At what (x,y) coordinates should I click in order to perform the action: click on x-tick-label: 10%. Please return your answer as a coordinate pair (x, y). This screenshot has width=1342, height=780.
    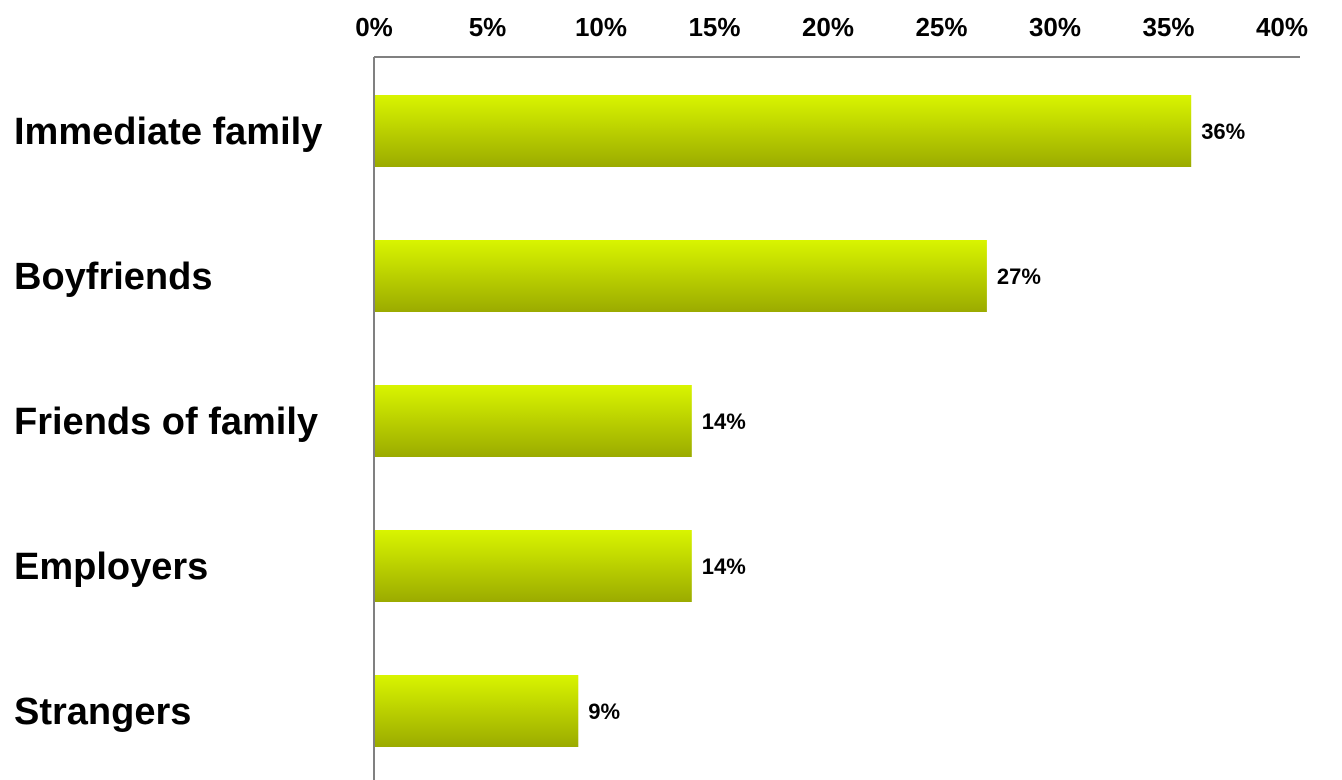
    Looking at the image, I should click on (601, 27).